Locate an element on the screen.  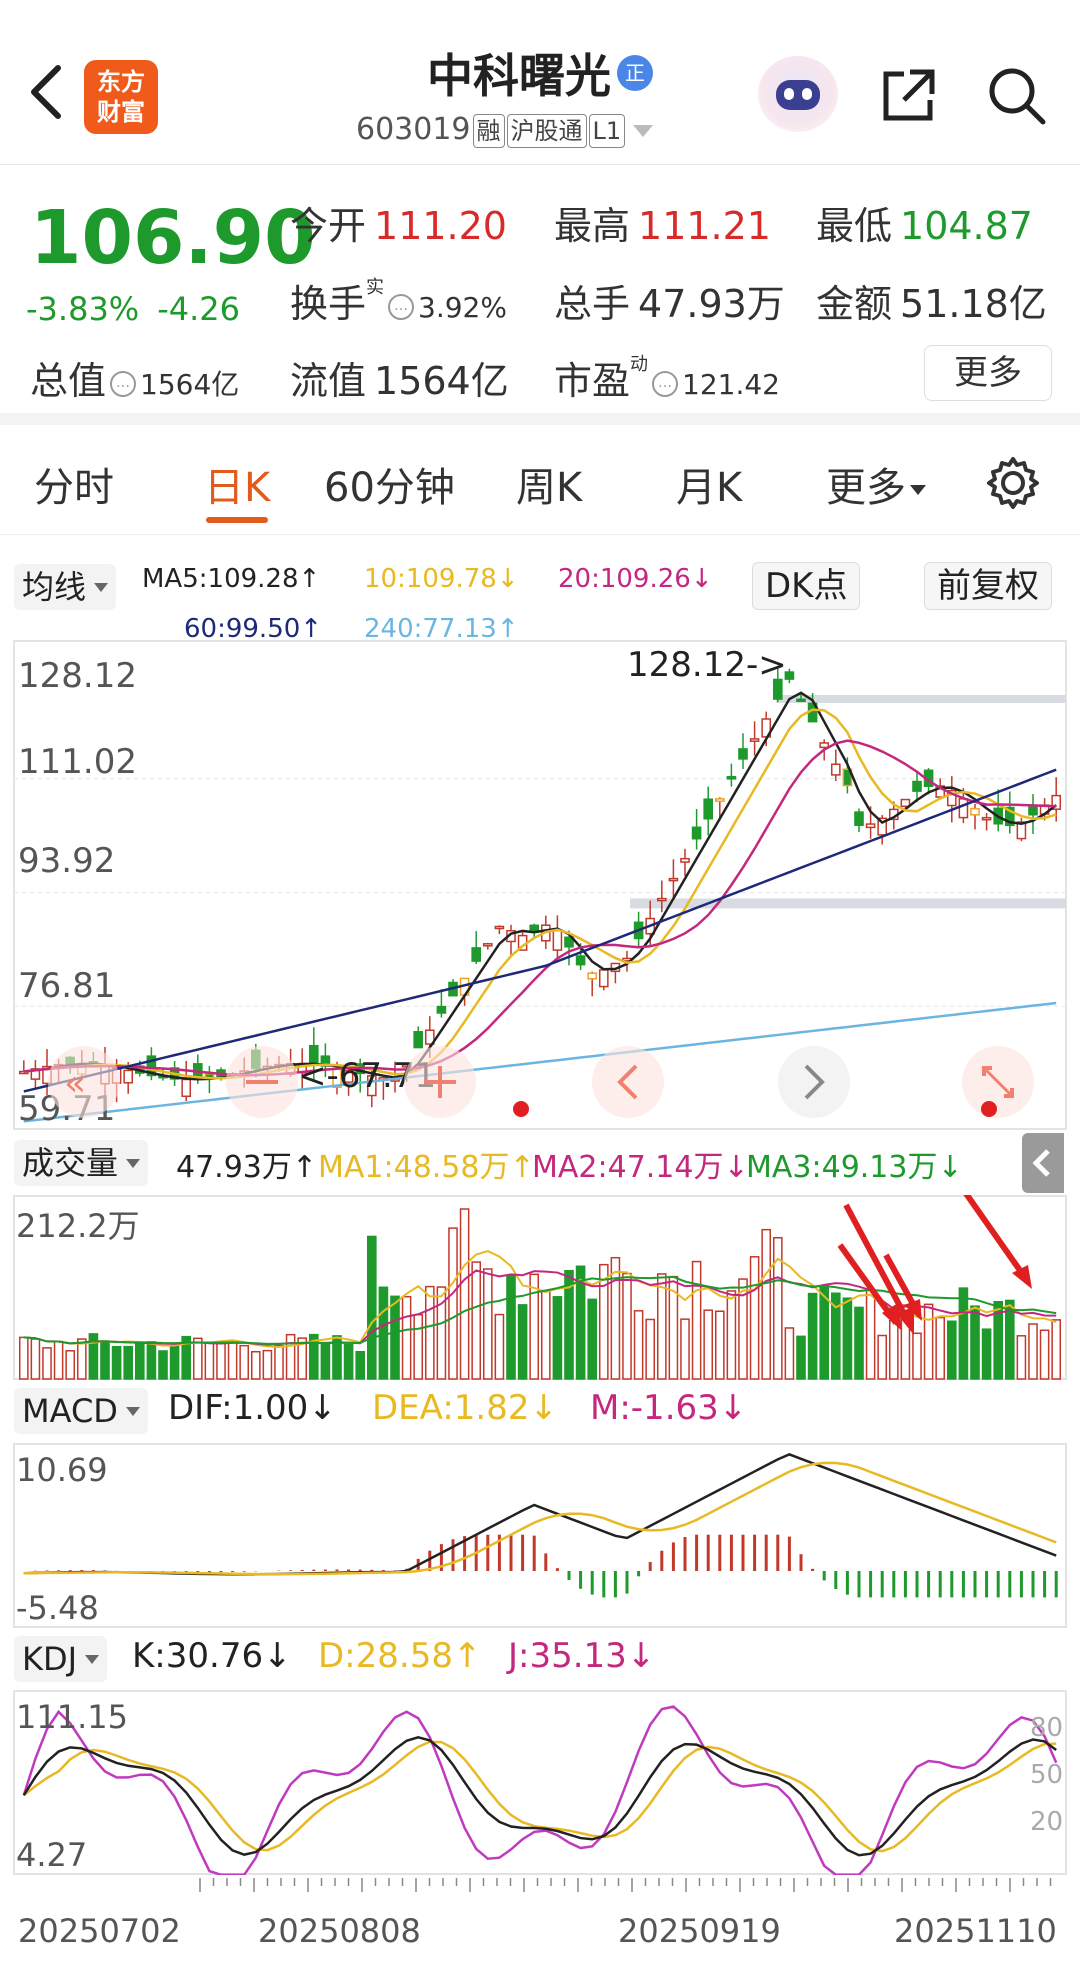
tag-margin: 融 is located at coordinates (488, 131).